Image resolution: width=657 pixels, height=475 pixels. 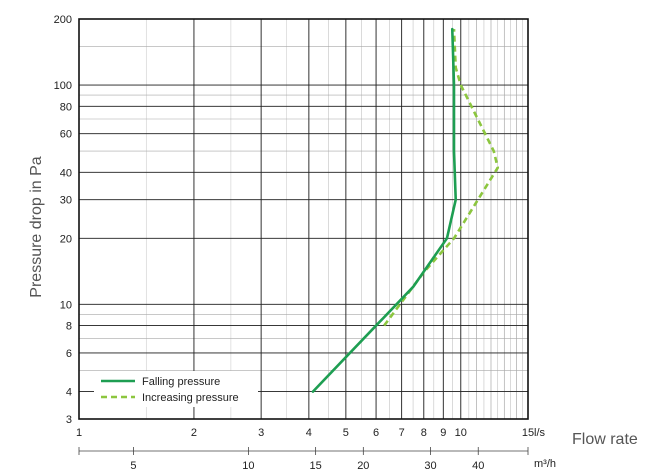 I want to click on x-tick-label: 4, so click(x=309, y=433).